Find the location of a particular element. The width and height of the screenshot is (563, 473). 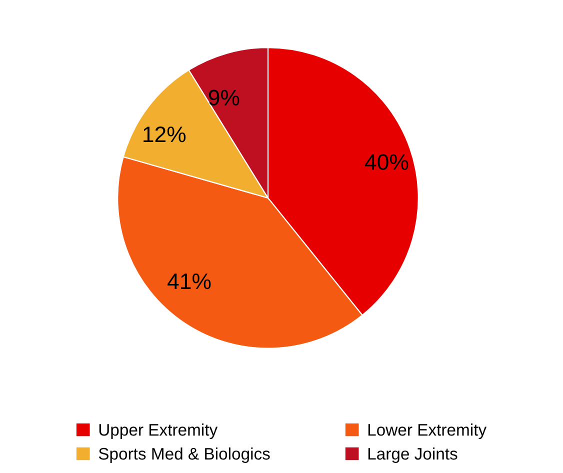

legend-label: Large Joints is located at coordinates (413, 455).